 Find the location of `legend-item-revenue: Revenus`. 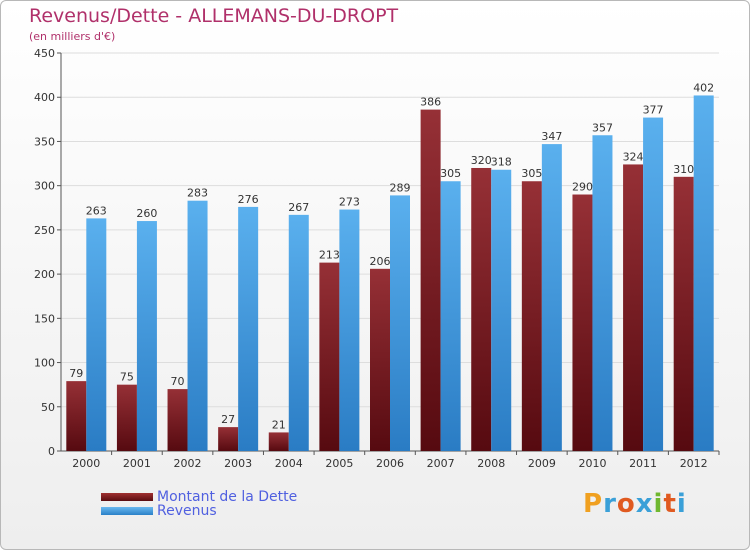

legend-item-revenue: Revenus is located at coordinates (159, 511).